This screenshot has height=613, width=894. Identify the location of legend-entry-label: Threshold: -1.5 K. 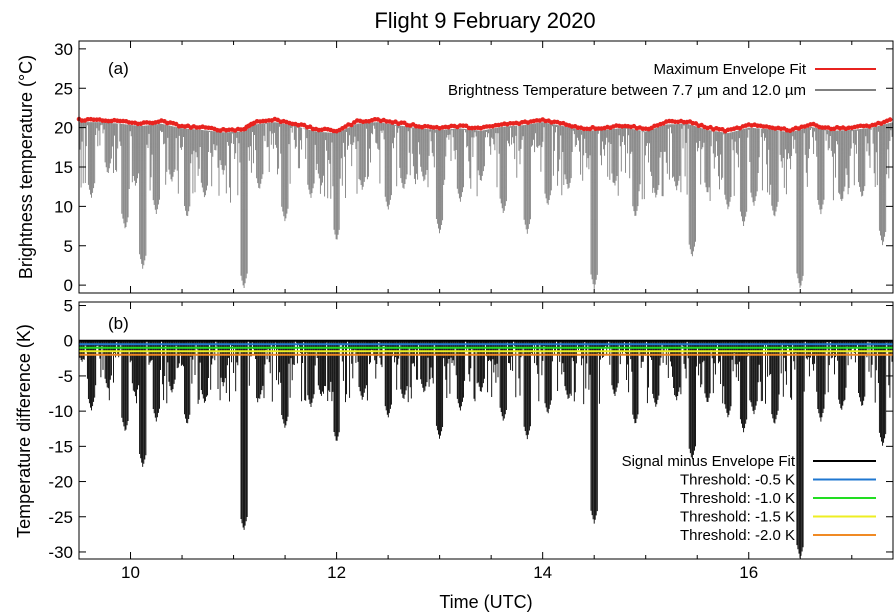
(737, 517).